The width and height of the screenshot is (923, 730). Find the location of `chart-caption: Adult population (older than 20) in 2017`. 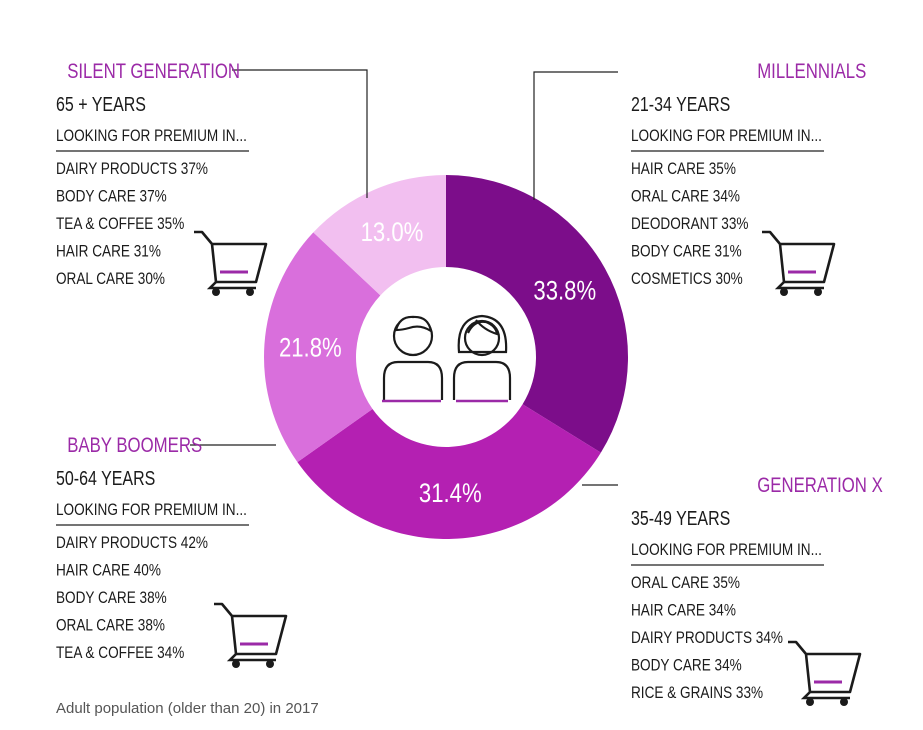

chart-caption: Adult population (older than 20) in 2017 is located at coordinates (187, 708).